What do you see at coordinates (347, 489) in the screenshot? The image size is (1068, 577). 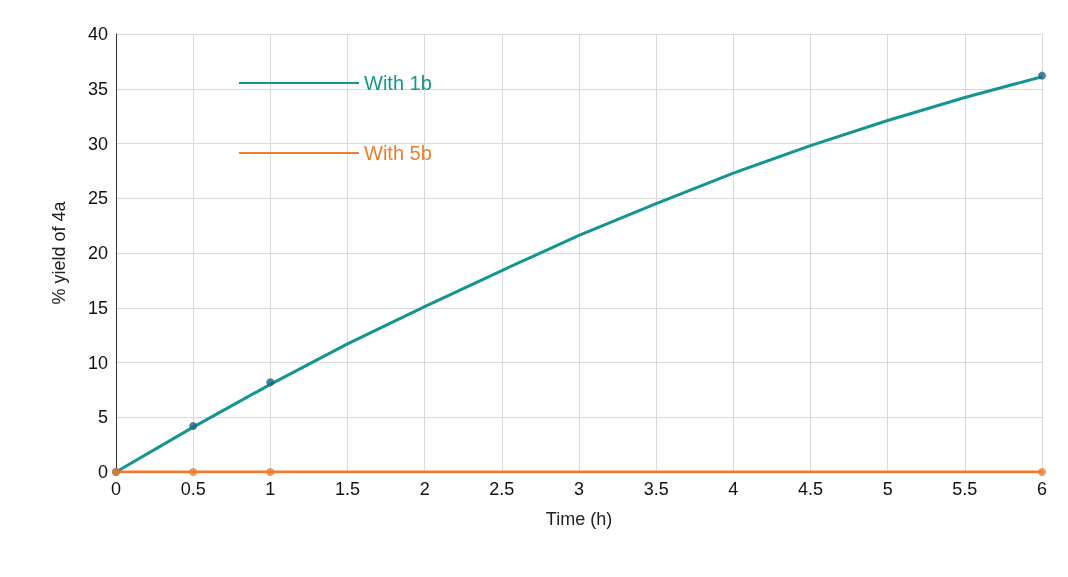 I see `x-tick-label: 1.5` at bounding box center [347, 489].